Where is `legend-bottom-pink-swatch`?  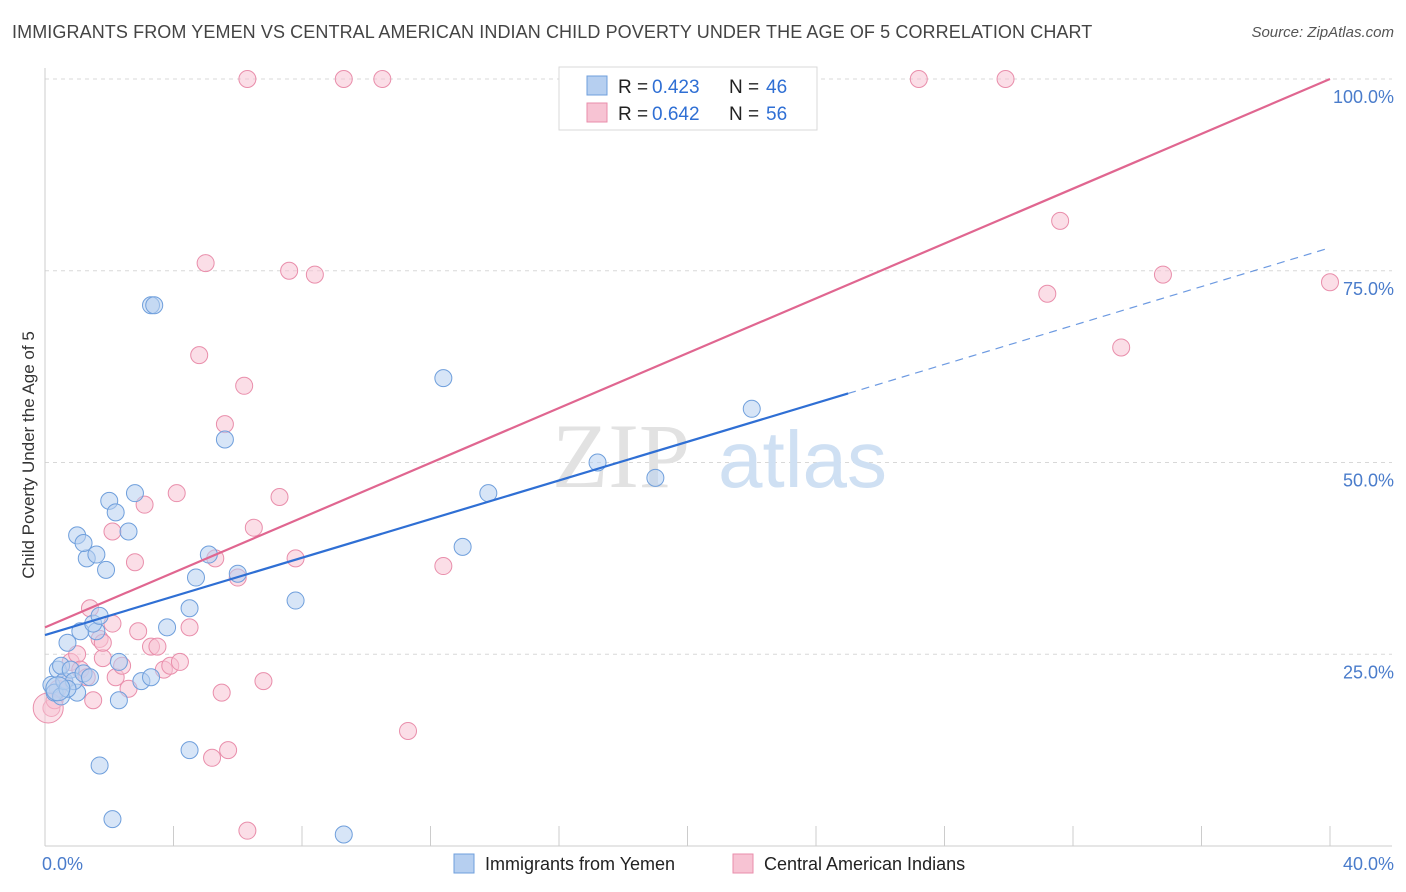
legend-bottom-pink-swatch is located at coordinates (743, 863).